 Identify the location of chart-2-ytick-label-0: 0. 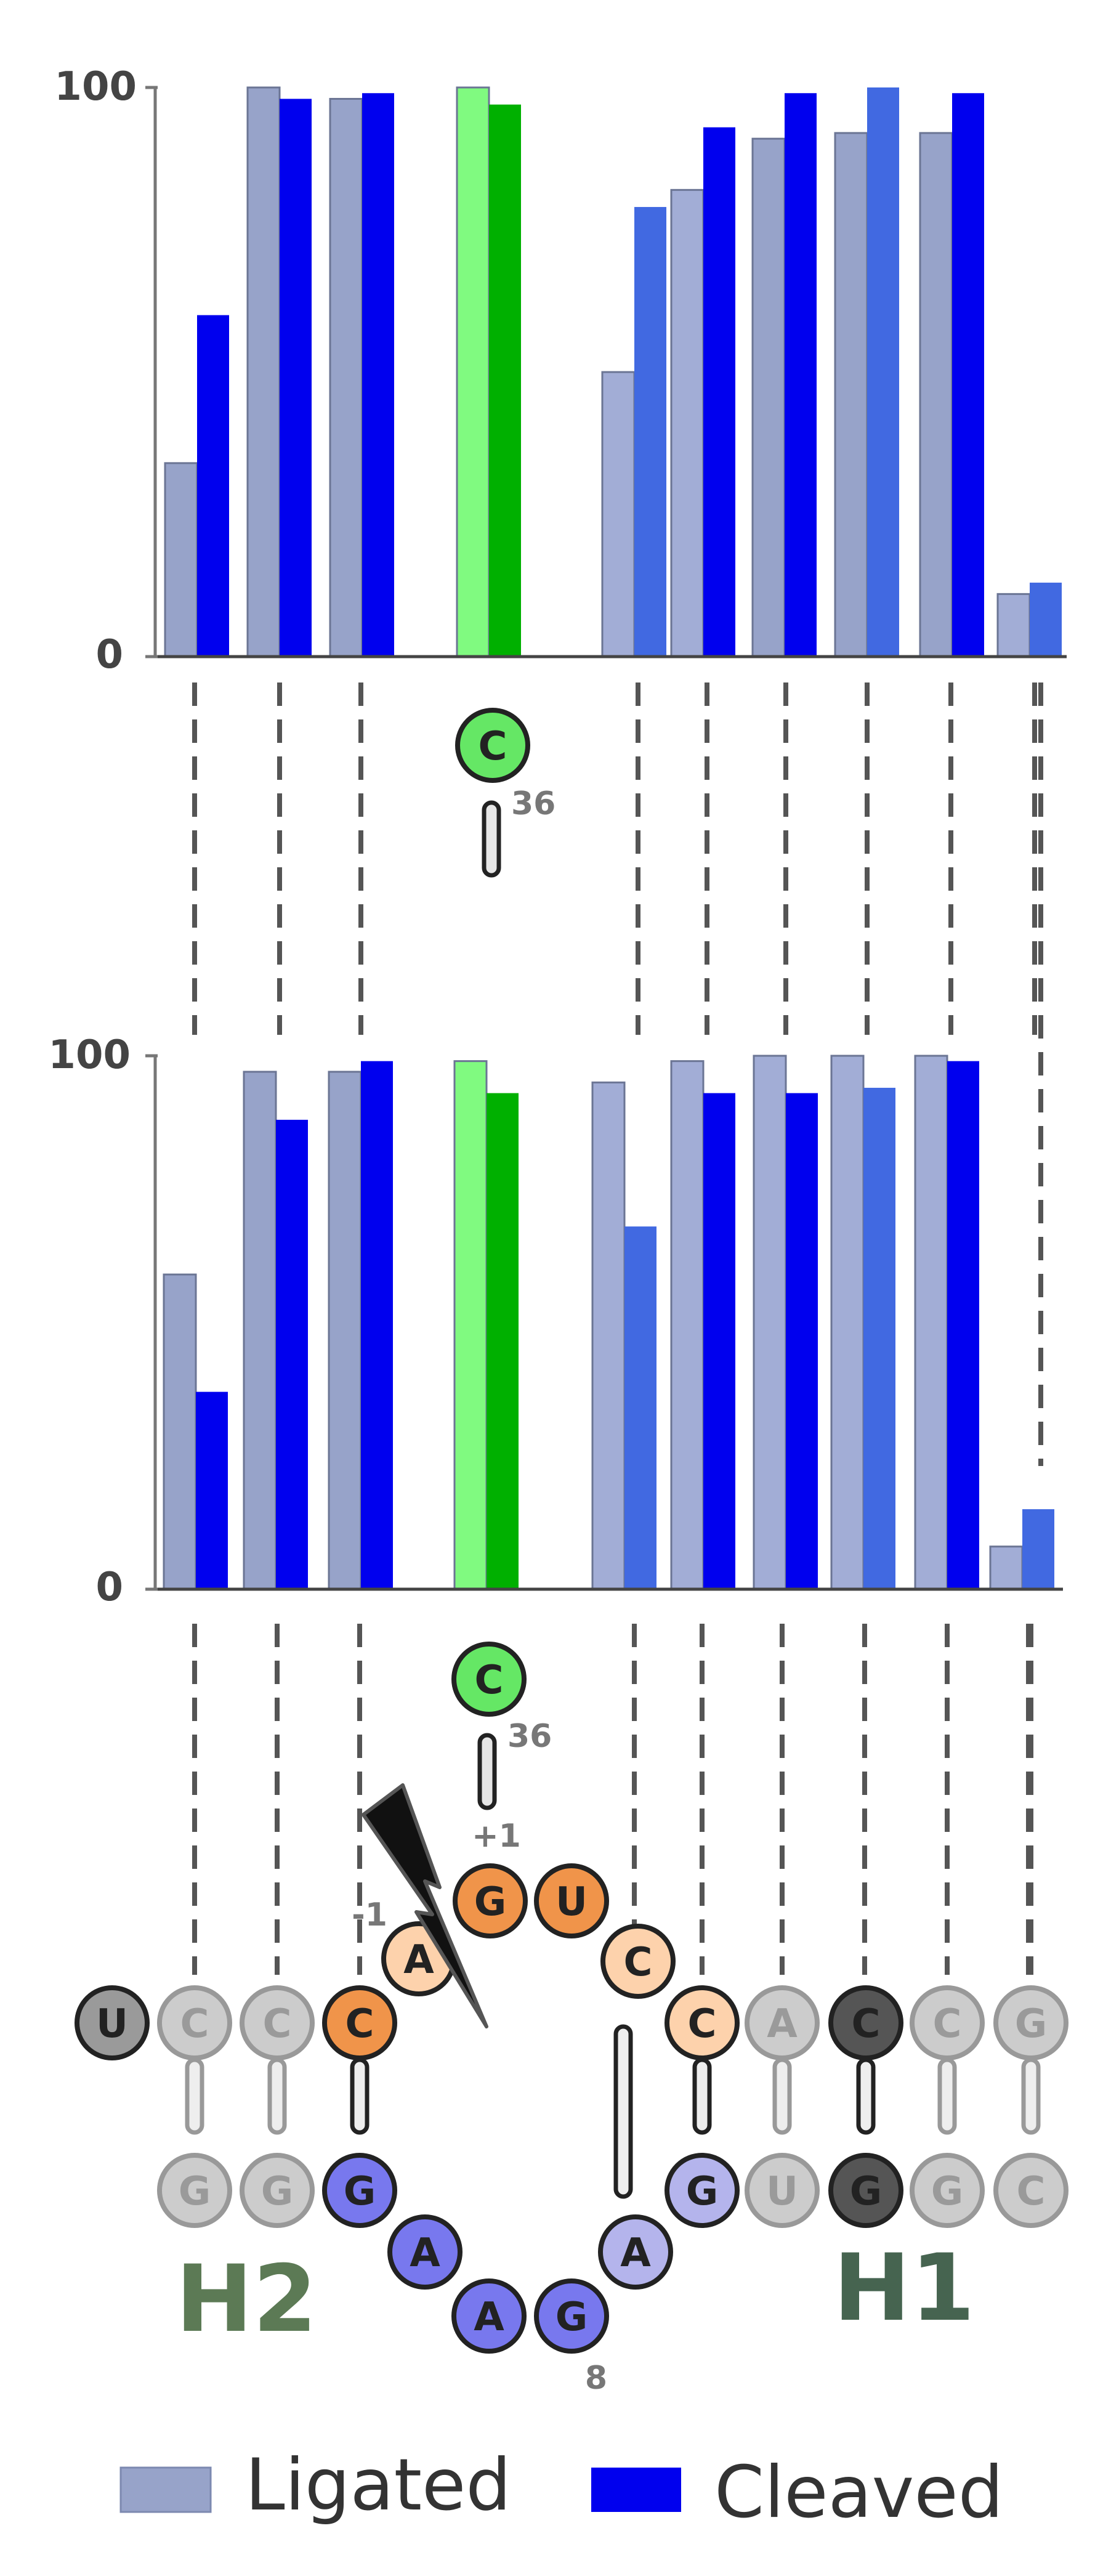
(109, 1587).